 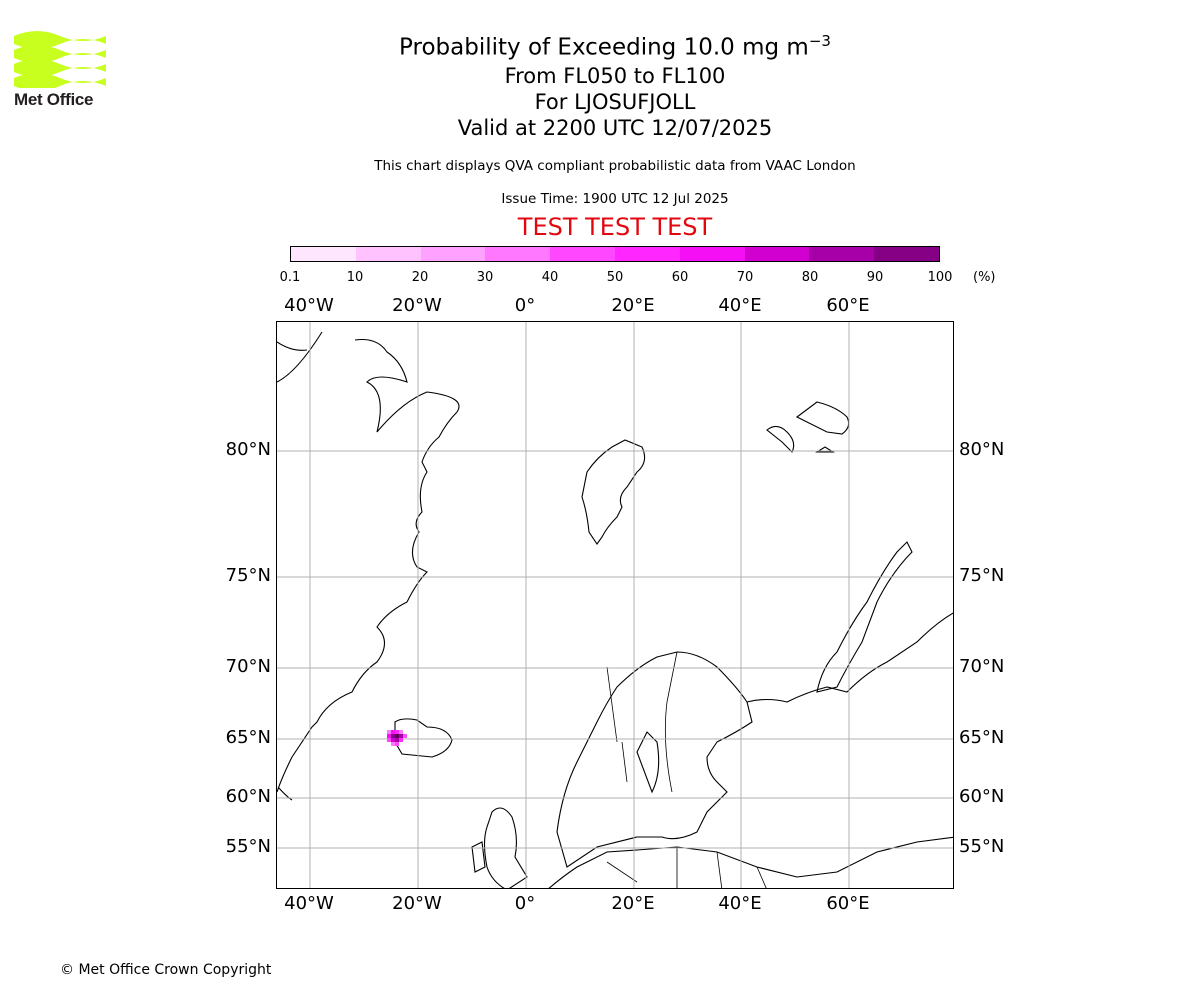 I want to click on colorbar, so click(x=615, y=254).